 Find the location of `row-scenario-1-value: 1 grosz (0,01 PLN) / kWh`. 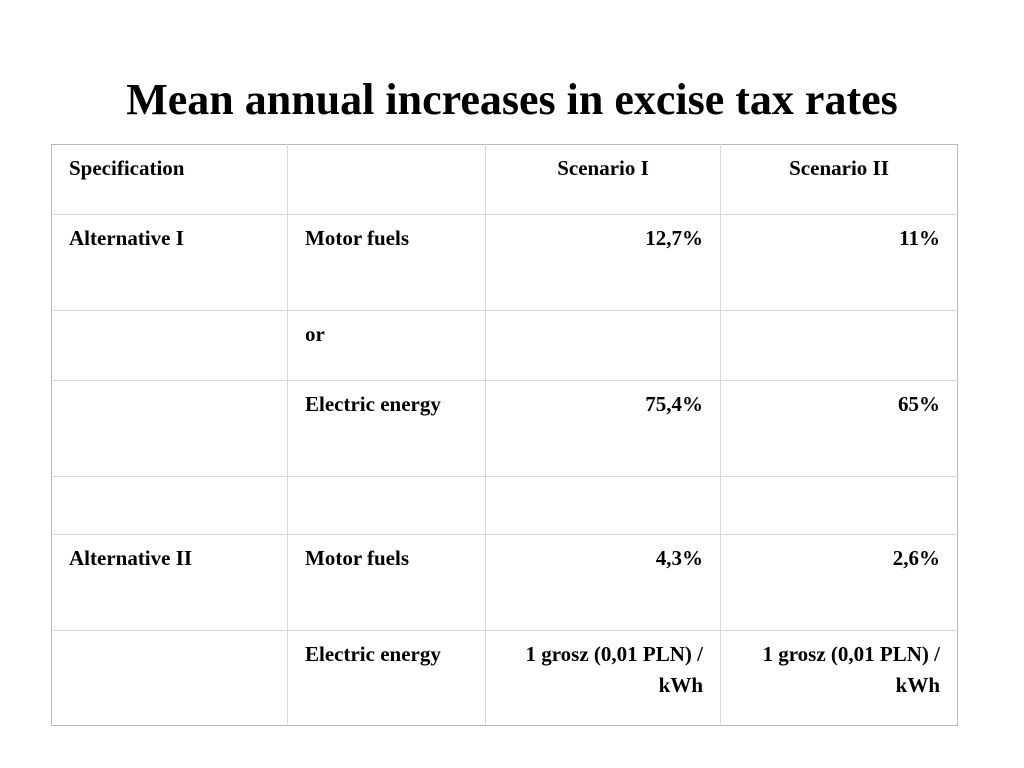

row-scenario-1-value: 1 grosz (0,01 PLN) / kWh is located at coordinates (603, 678).